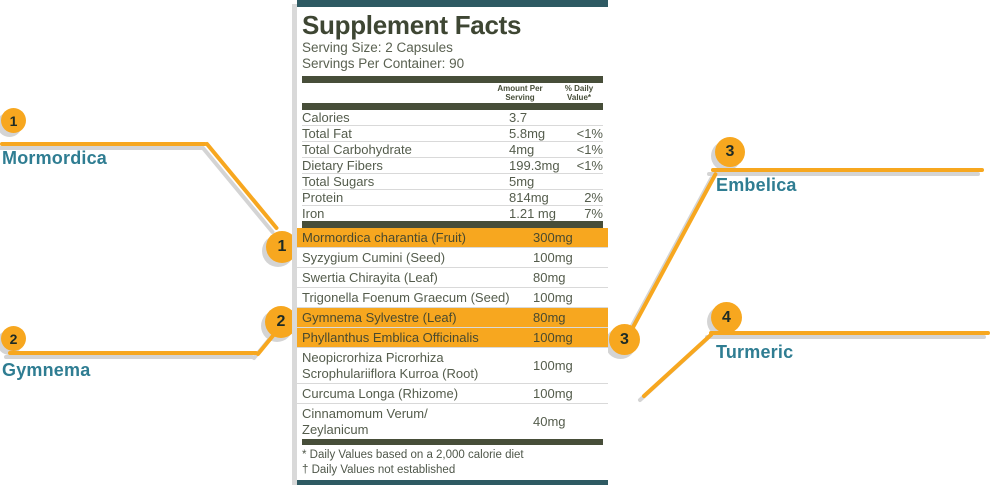 The height and width of the screenshot is (485, 1008). Describe the element at coordinates (242, 186) in the screenshot. I see `callout-1-diagonal-line` at that location.